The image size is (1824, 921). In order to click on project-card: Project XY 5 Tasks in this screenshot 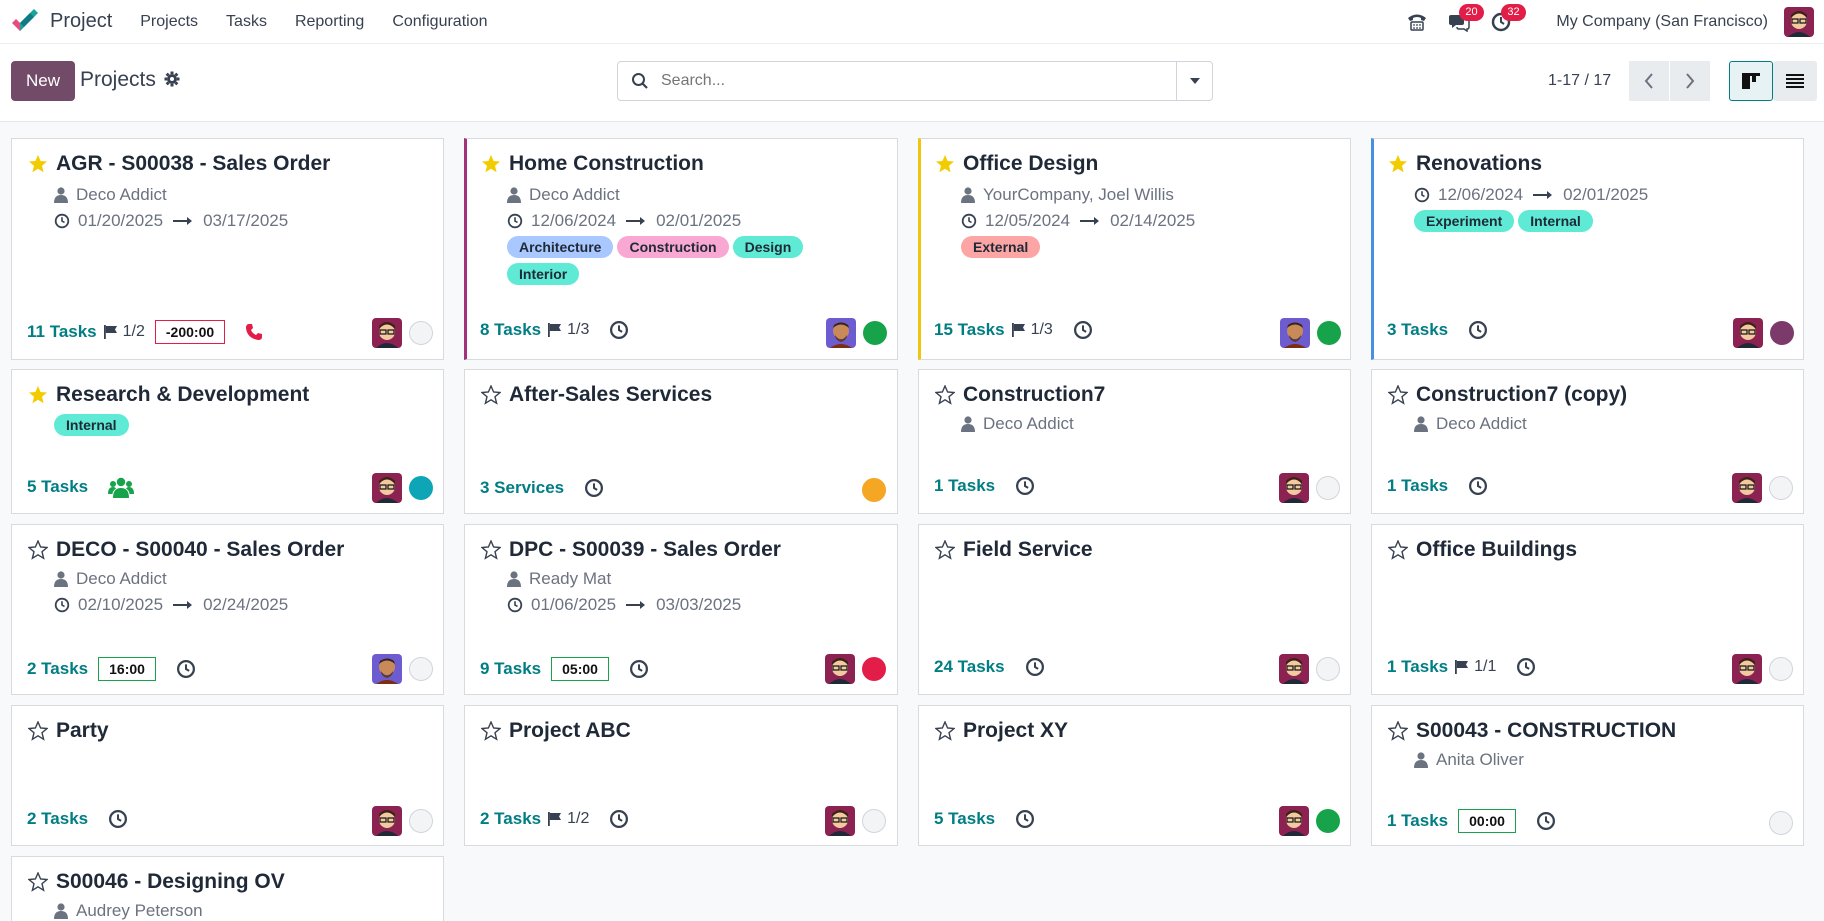, I will do `click(1134, 775)`.